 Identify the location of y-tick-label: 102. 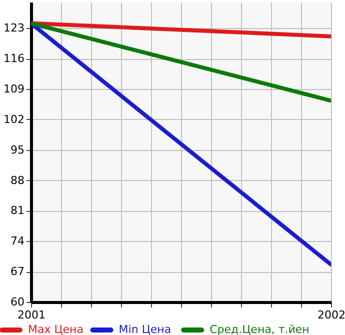
(14, 119).